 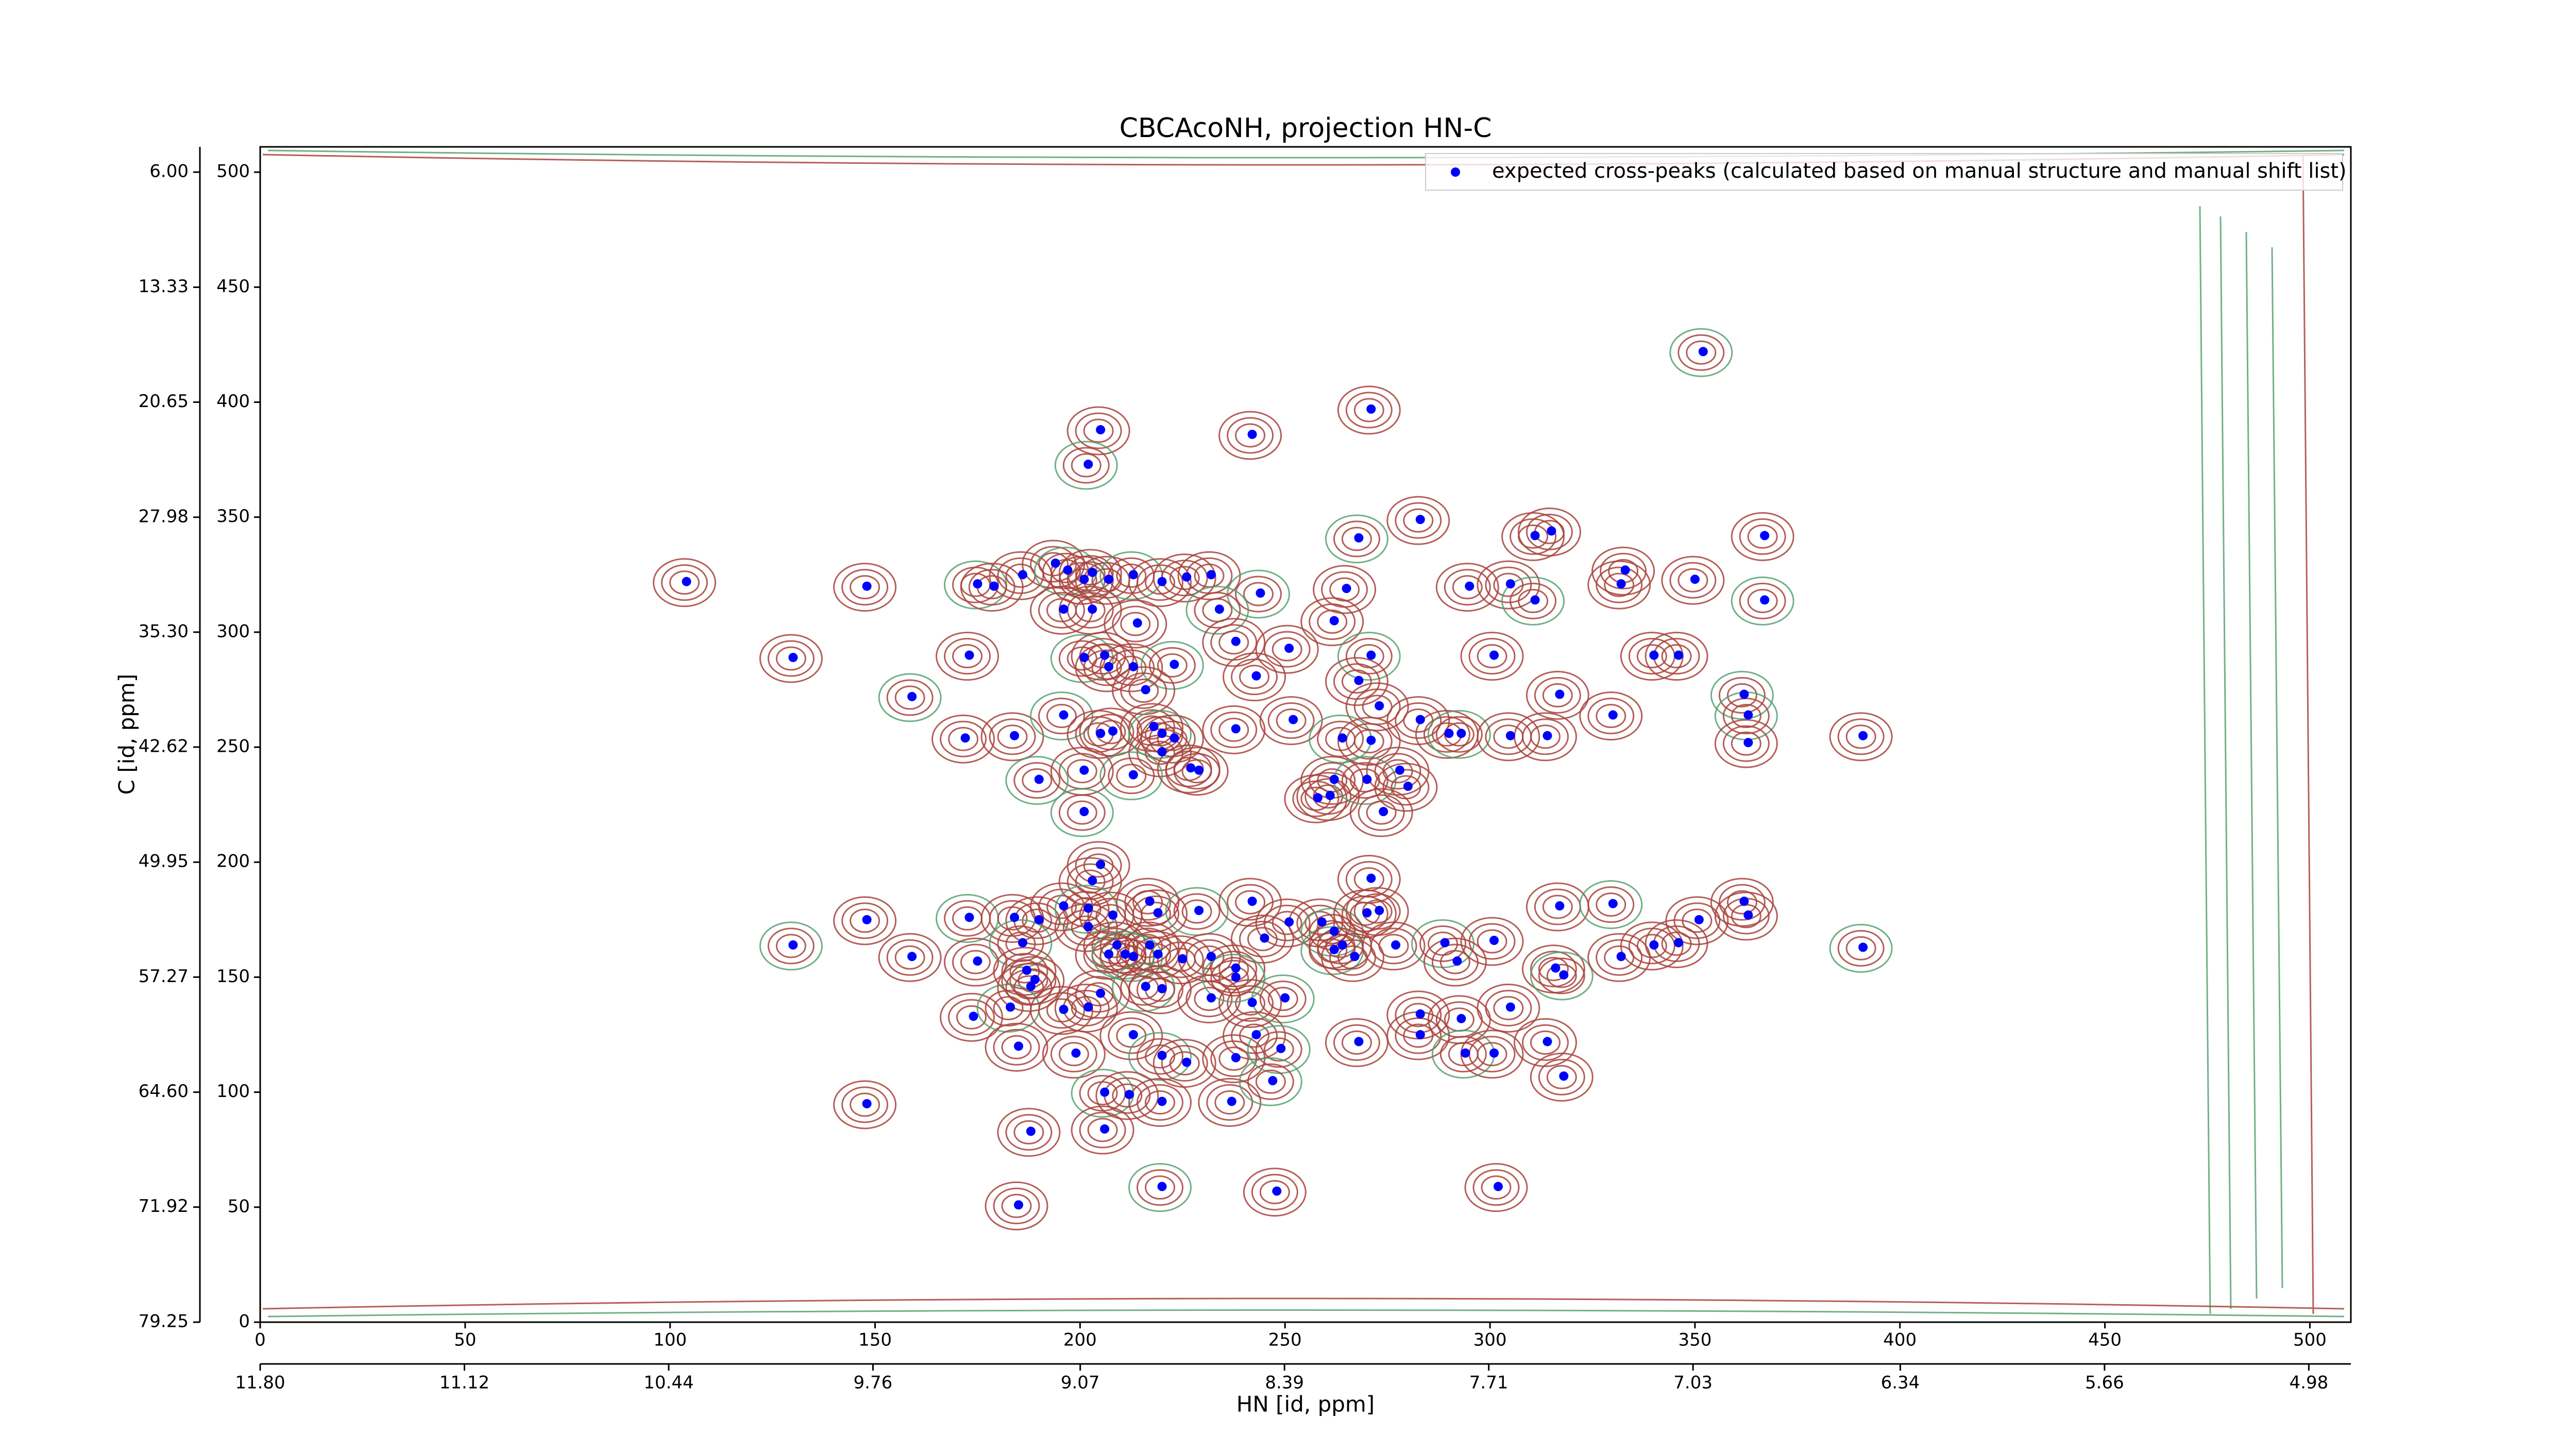 What do you see at coordinates (1455, 172) in the screenshot?
I see `legend-marker` at bounding box center [1455, 172].